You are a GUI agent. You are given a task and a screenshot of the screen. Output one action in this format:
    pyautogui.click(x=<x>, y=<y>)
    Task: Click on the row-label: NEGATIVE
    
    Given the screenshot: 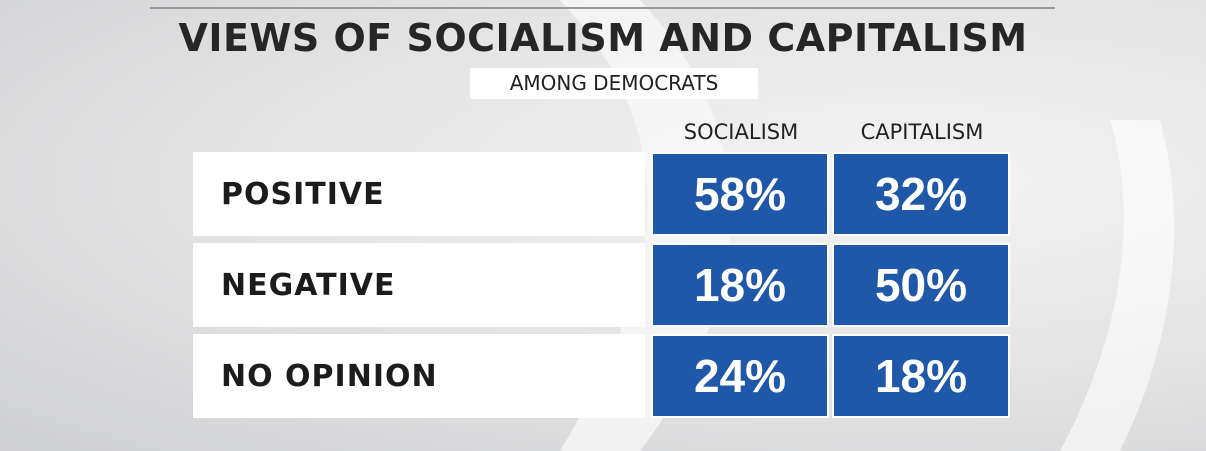 What is the action you would take?
    pyautogui.click(x=419, y=285)
    